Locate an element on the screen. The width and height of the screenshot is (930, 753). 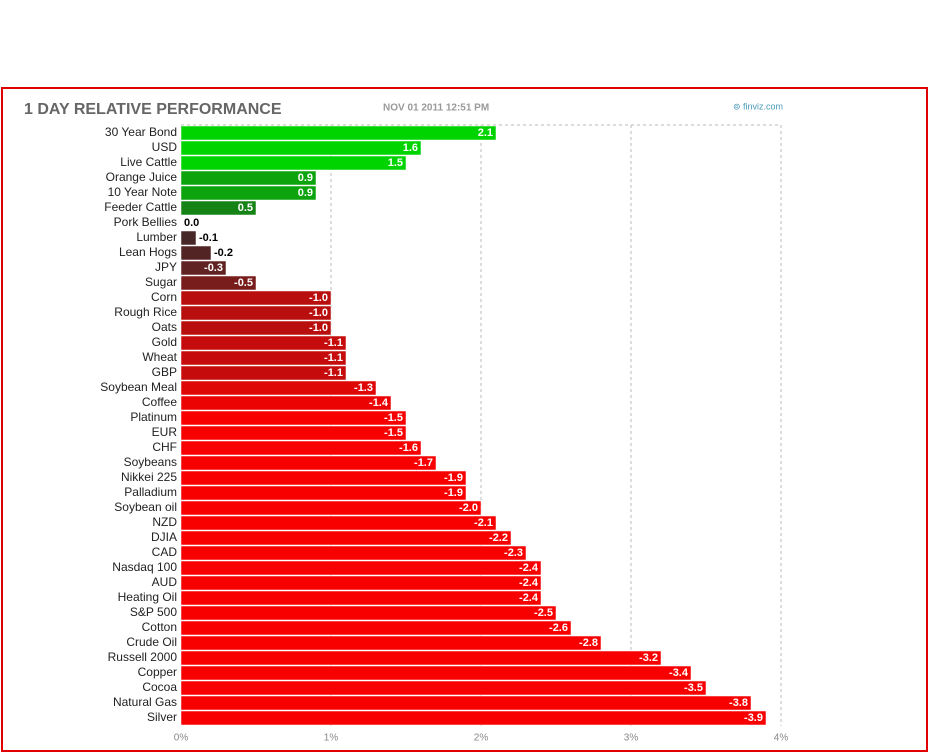
value-label: -3.8 is located at coordinates (738, 703).